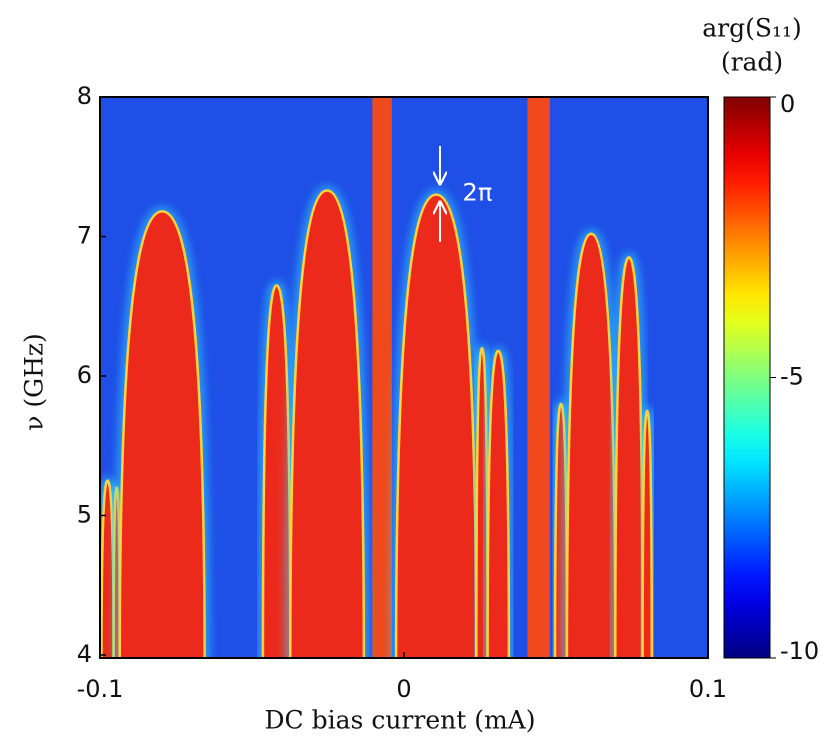 This screenshot has height=751, width=826. Describe the element at coordinates (34, 382) in the screenshot. I see `y-axis-label: ν (GHz)` at that location.